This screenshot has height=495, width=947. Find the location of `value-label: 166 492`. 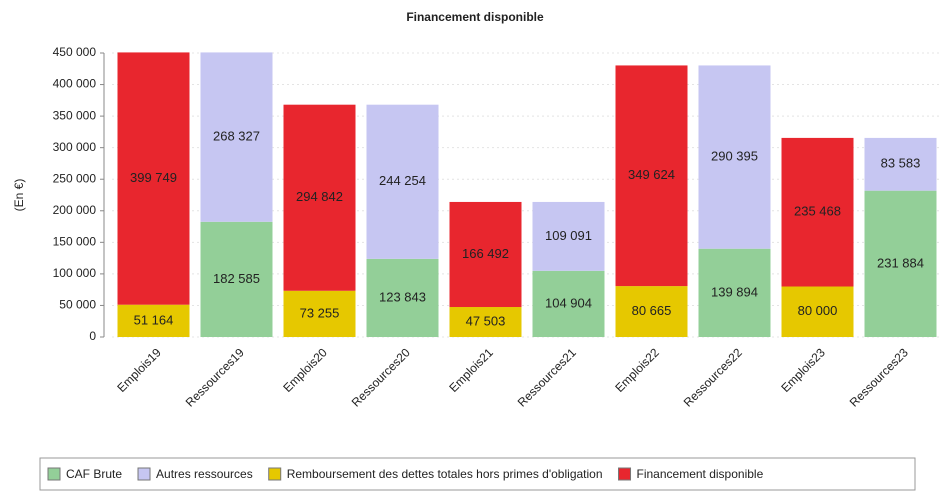

value-label: 166 492 is located at coordinates (485, 253).